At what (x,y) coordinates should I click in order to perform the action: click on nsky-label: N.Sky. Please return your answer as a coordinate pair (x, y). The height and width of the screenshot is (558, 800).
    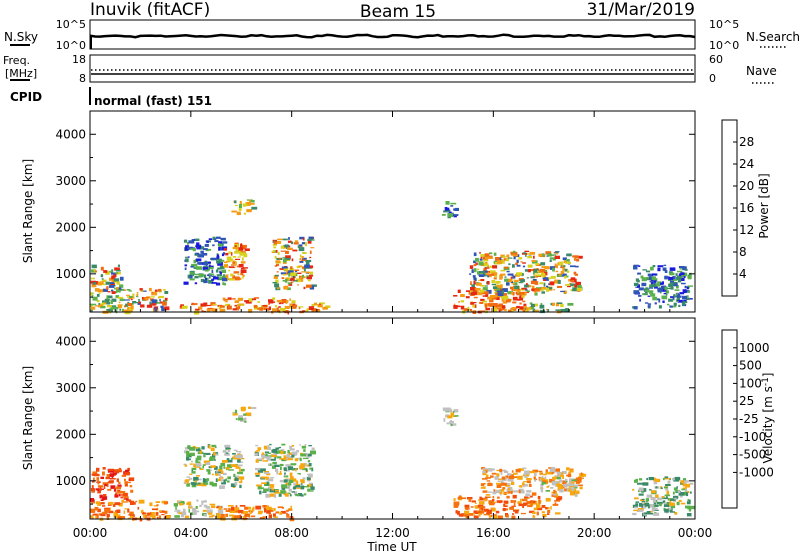
    Looking at the image, I should click on (21, 37).